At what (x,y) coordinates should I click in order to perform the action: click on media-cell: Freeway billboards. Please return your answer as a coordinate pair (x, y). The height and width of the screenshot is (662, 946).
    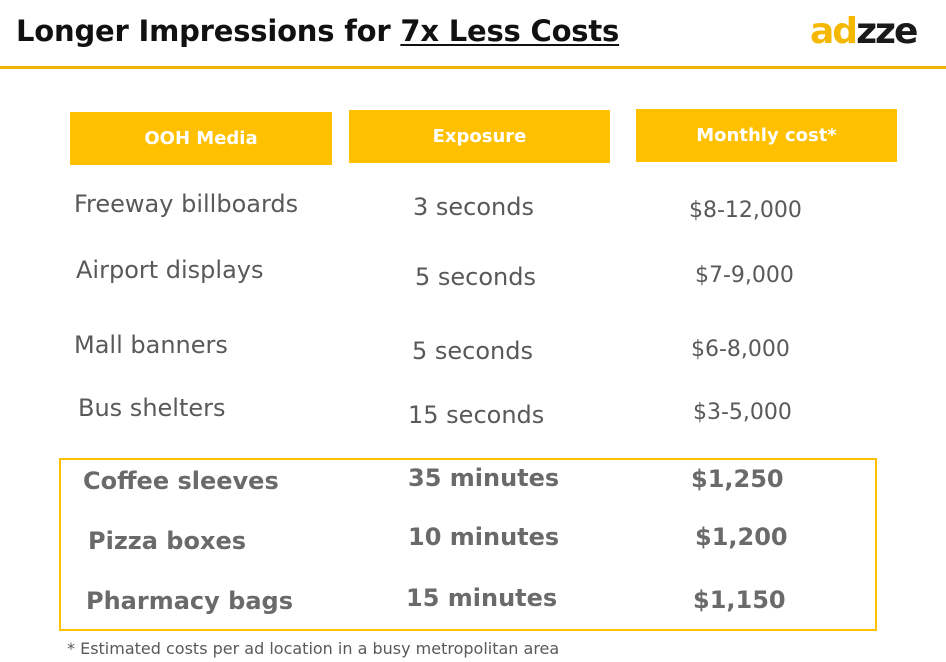
    Looking at the image, I should click on (186, 204).